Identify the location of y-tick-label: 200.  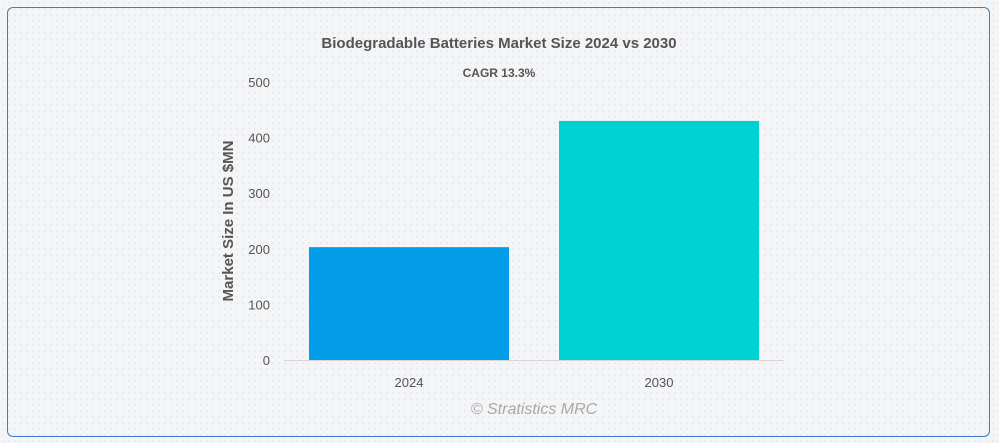
(259, 249).